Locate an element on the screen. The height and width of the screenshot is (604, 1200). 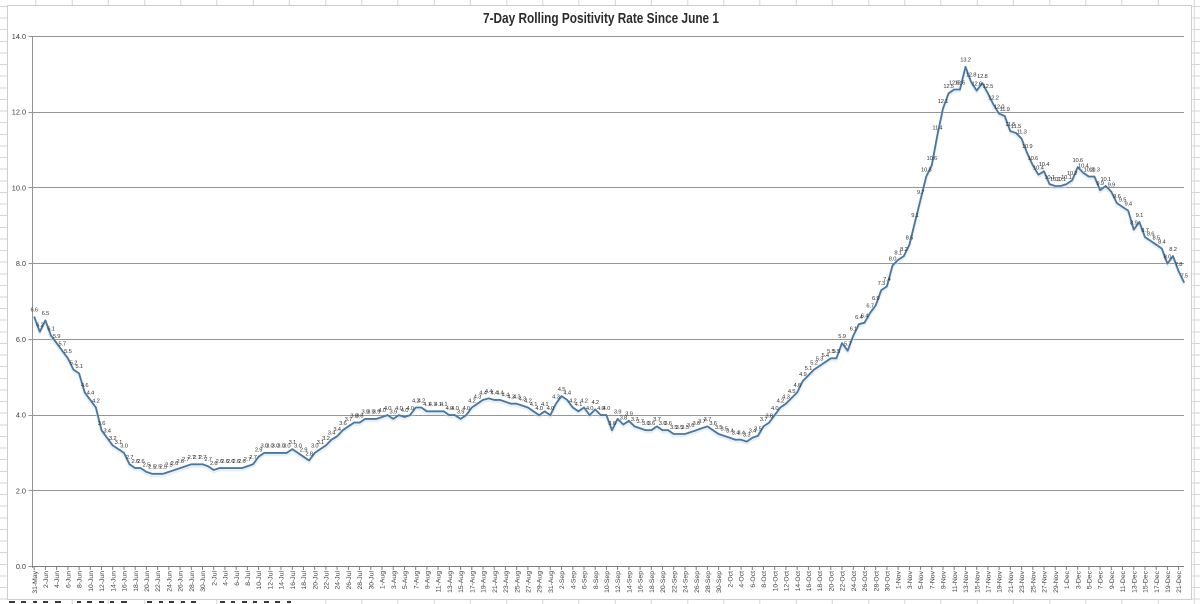
svg-text: 10.3 is located at coordinates (1089, 170).